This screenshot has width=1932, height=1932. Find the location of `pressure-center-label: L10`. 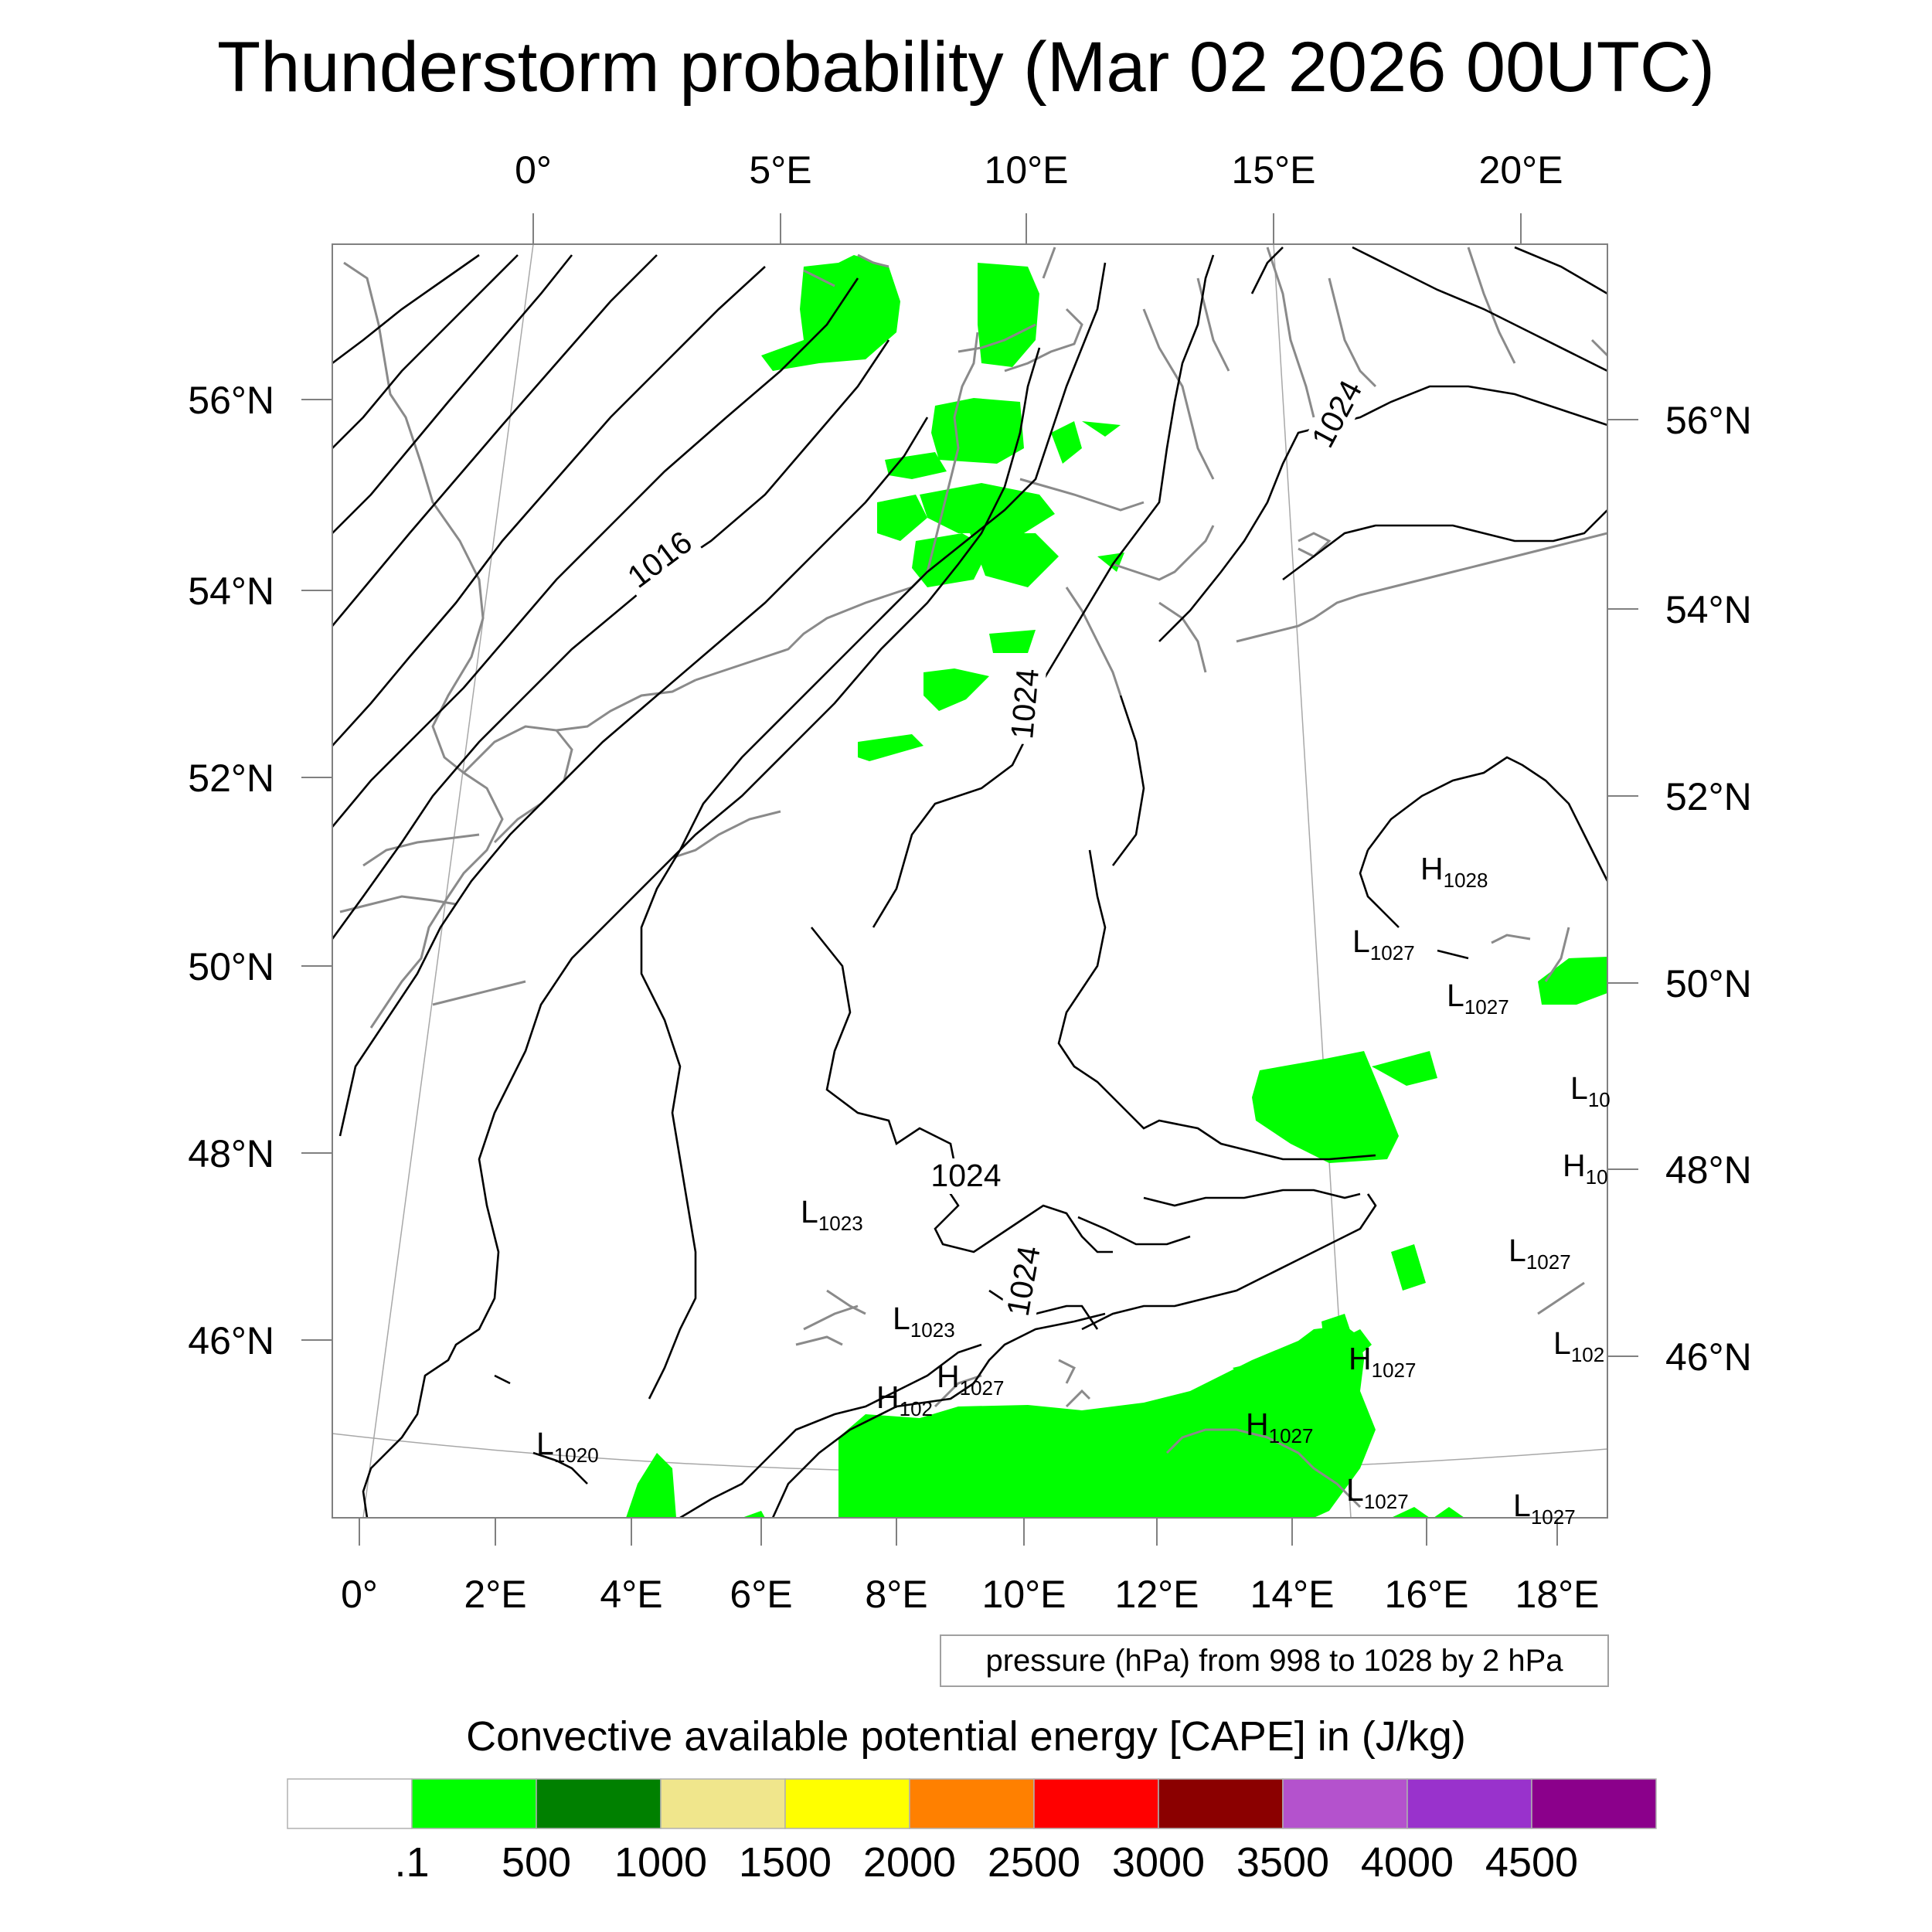

pressure-center-label: L10 is located at coordinates (1590, 1091).